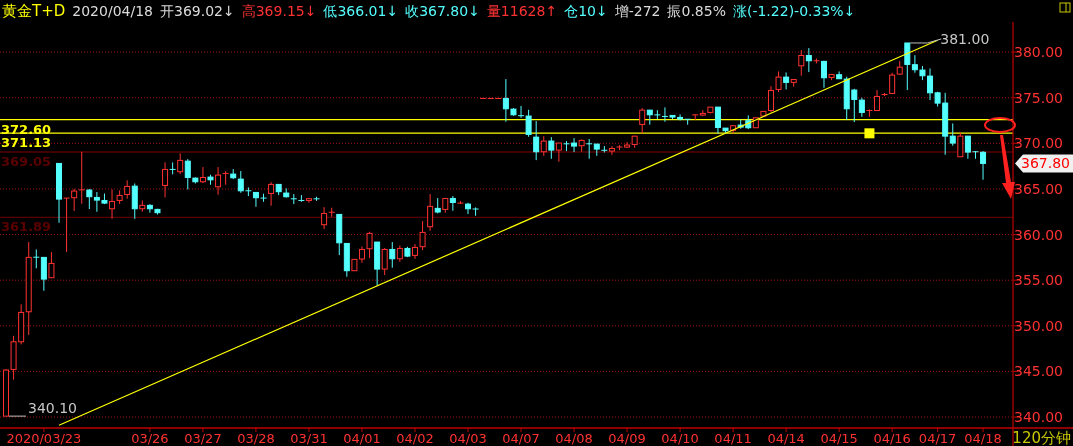  What do you see at coordinates (52, 408) in the screenshot?
I see `note: 340.10` at bounding box center [52, 408].